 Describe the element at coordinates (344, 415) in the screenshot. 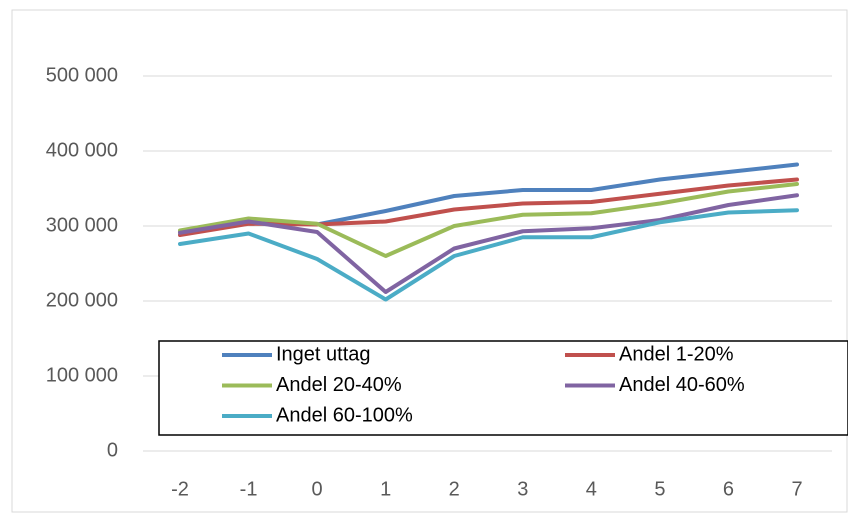

I see `legend-label: Andel 60-100%` at that location.